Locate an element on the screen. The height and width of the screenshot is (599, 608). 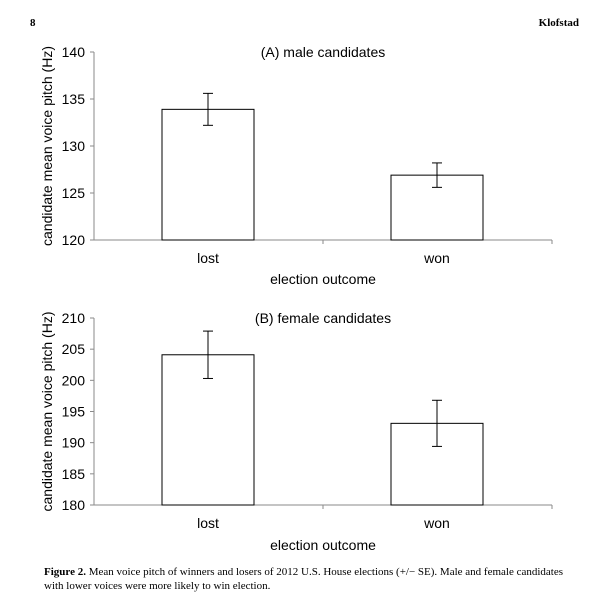
running-head: Klofstad is located at coordinates (558, 23).